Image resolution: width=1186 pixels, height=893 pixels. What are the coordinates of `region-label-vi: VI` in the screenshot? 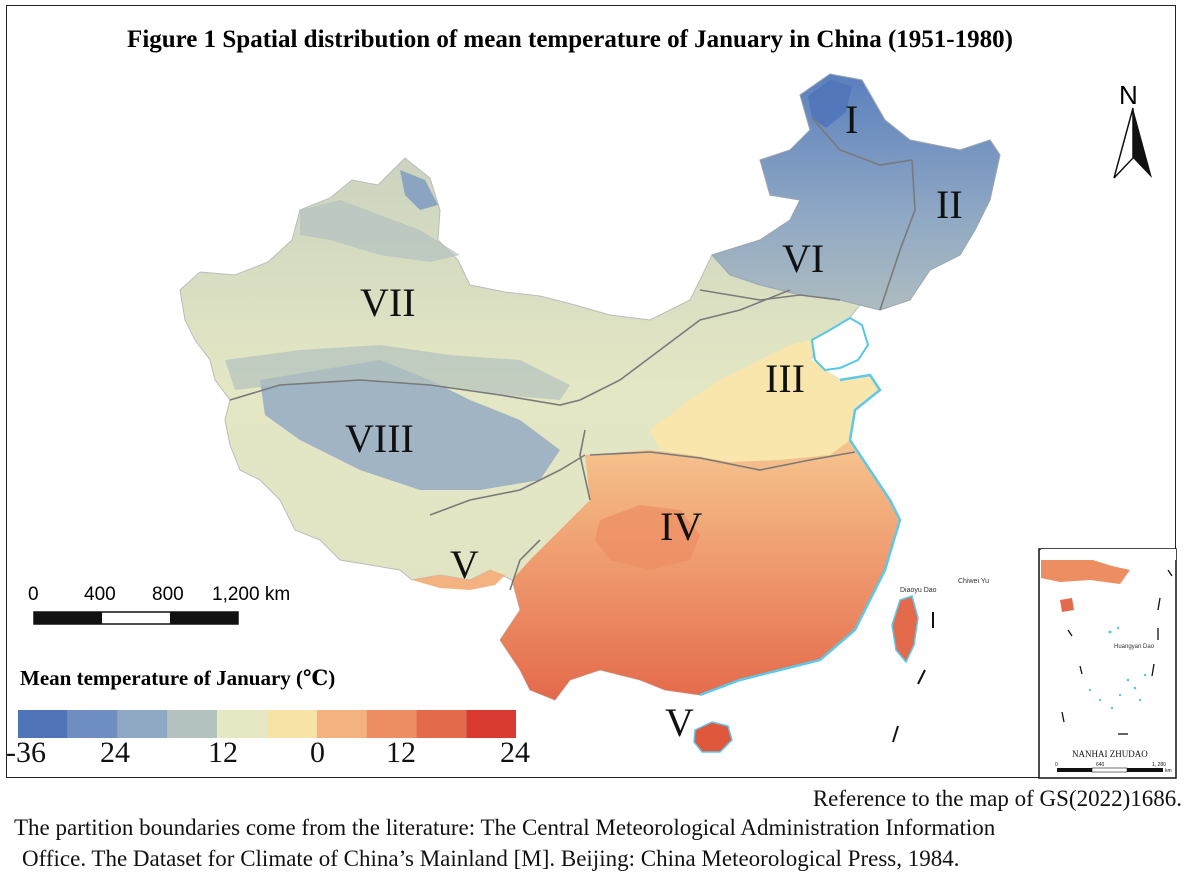 It's located at (803, 258).